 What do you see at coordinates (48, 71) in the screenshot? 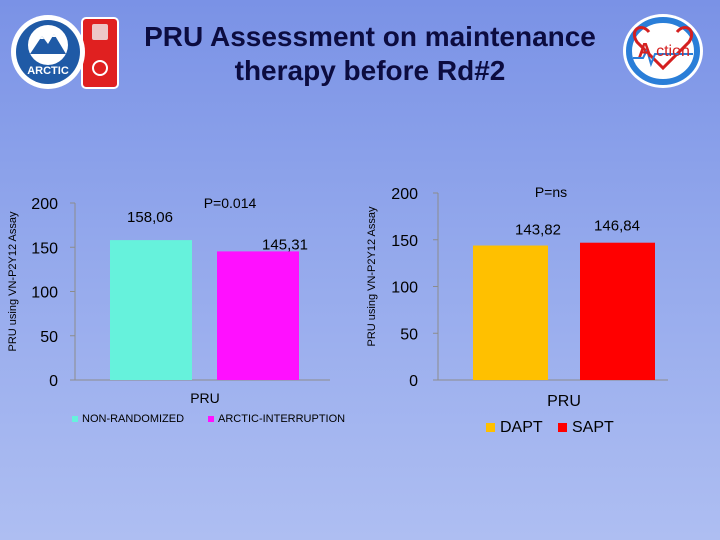
I see `arctic-logo-text: ARCTIC` at bounding box center [48, 71].